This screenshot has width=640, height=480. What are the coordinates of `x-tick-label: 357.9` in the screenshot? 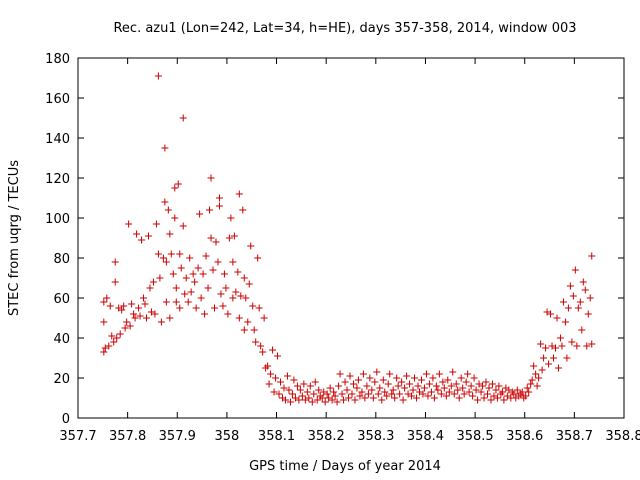 It's located at (177, 436).